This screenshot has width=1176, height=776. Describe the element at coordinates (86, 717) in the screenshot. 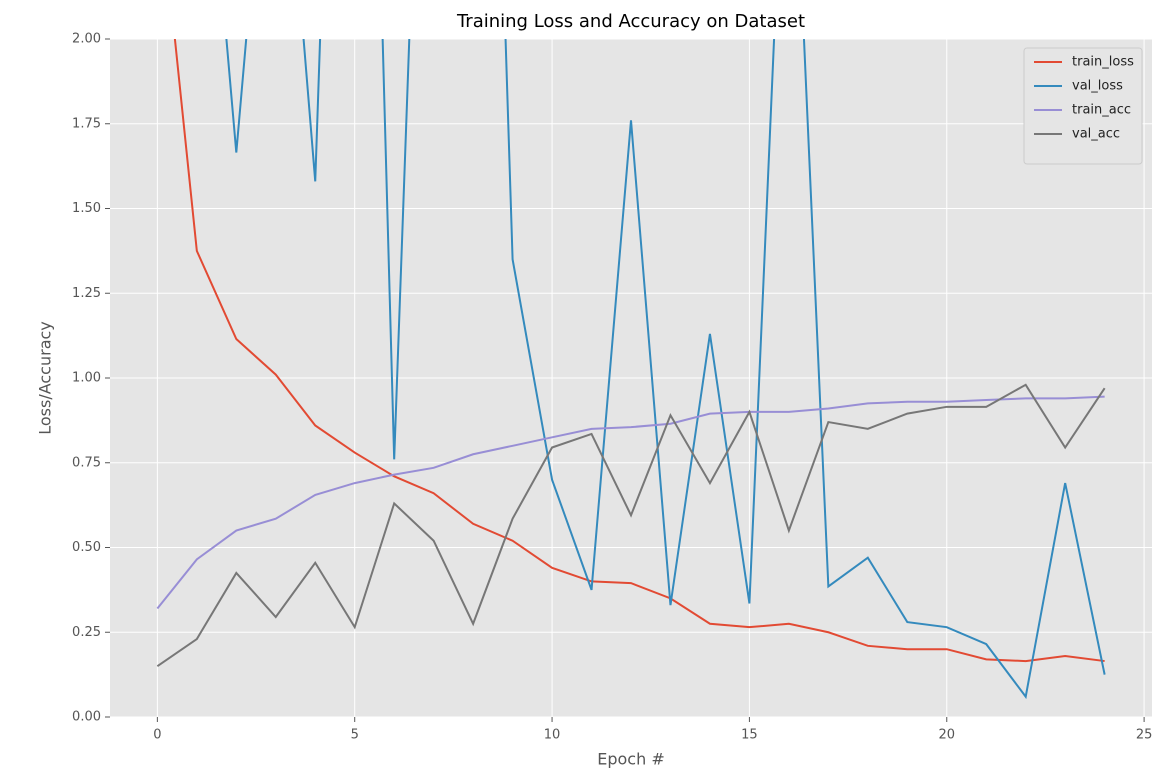

I see `y-tick-label: 0.00` at that location.